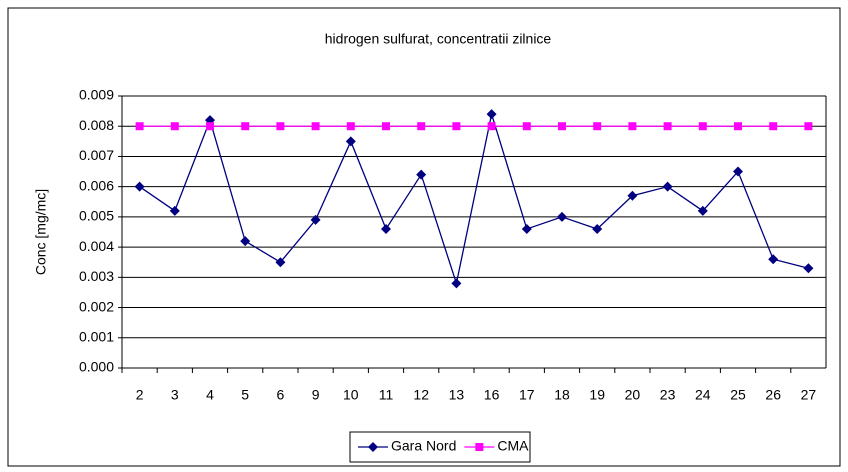  Describe the element at coordinates (738, 395) in the screenshot. I see `x-tick-label: 25` at that location.